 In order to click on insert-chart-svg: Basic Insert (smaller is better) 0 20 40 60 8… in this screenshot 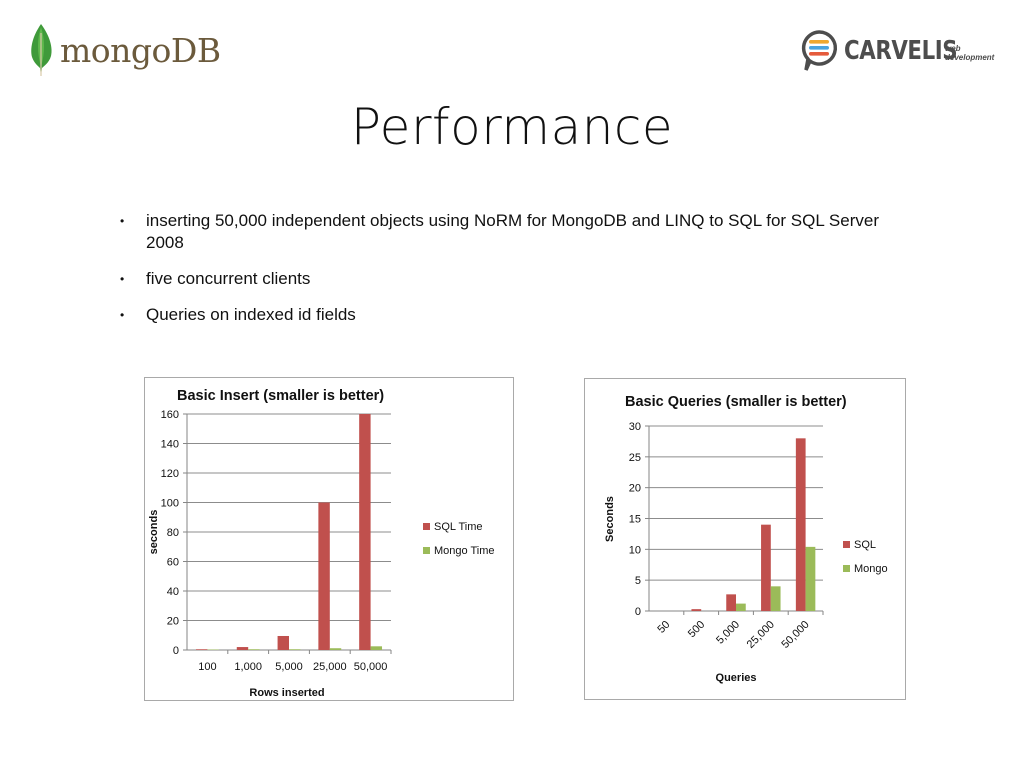, I will do `click(321, 543)`.